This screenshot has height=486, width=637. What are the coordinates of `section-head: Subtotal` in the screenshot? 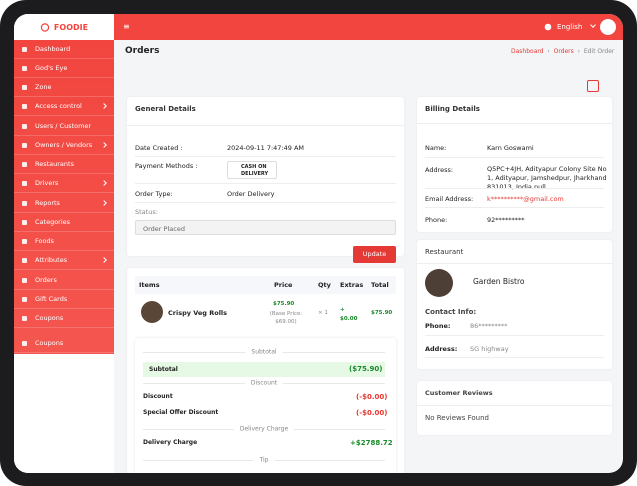 It's located at (264, 352).